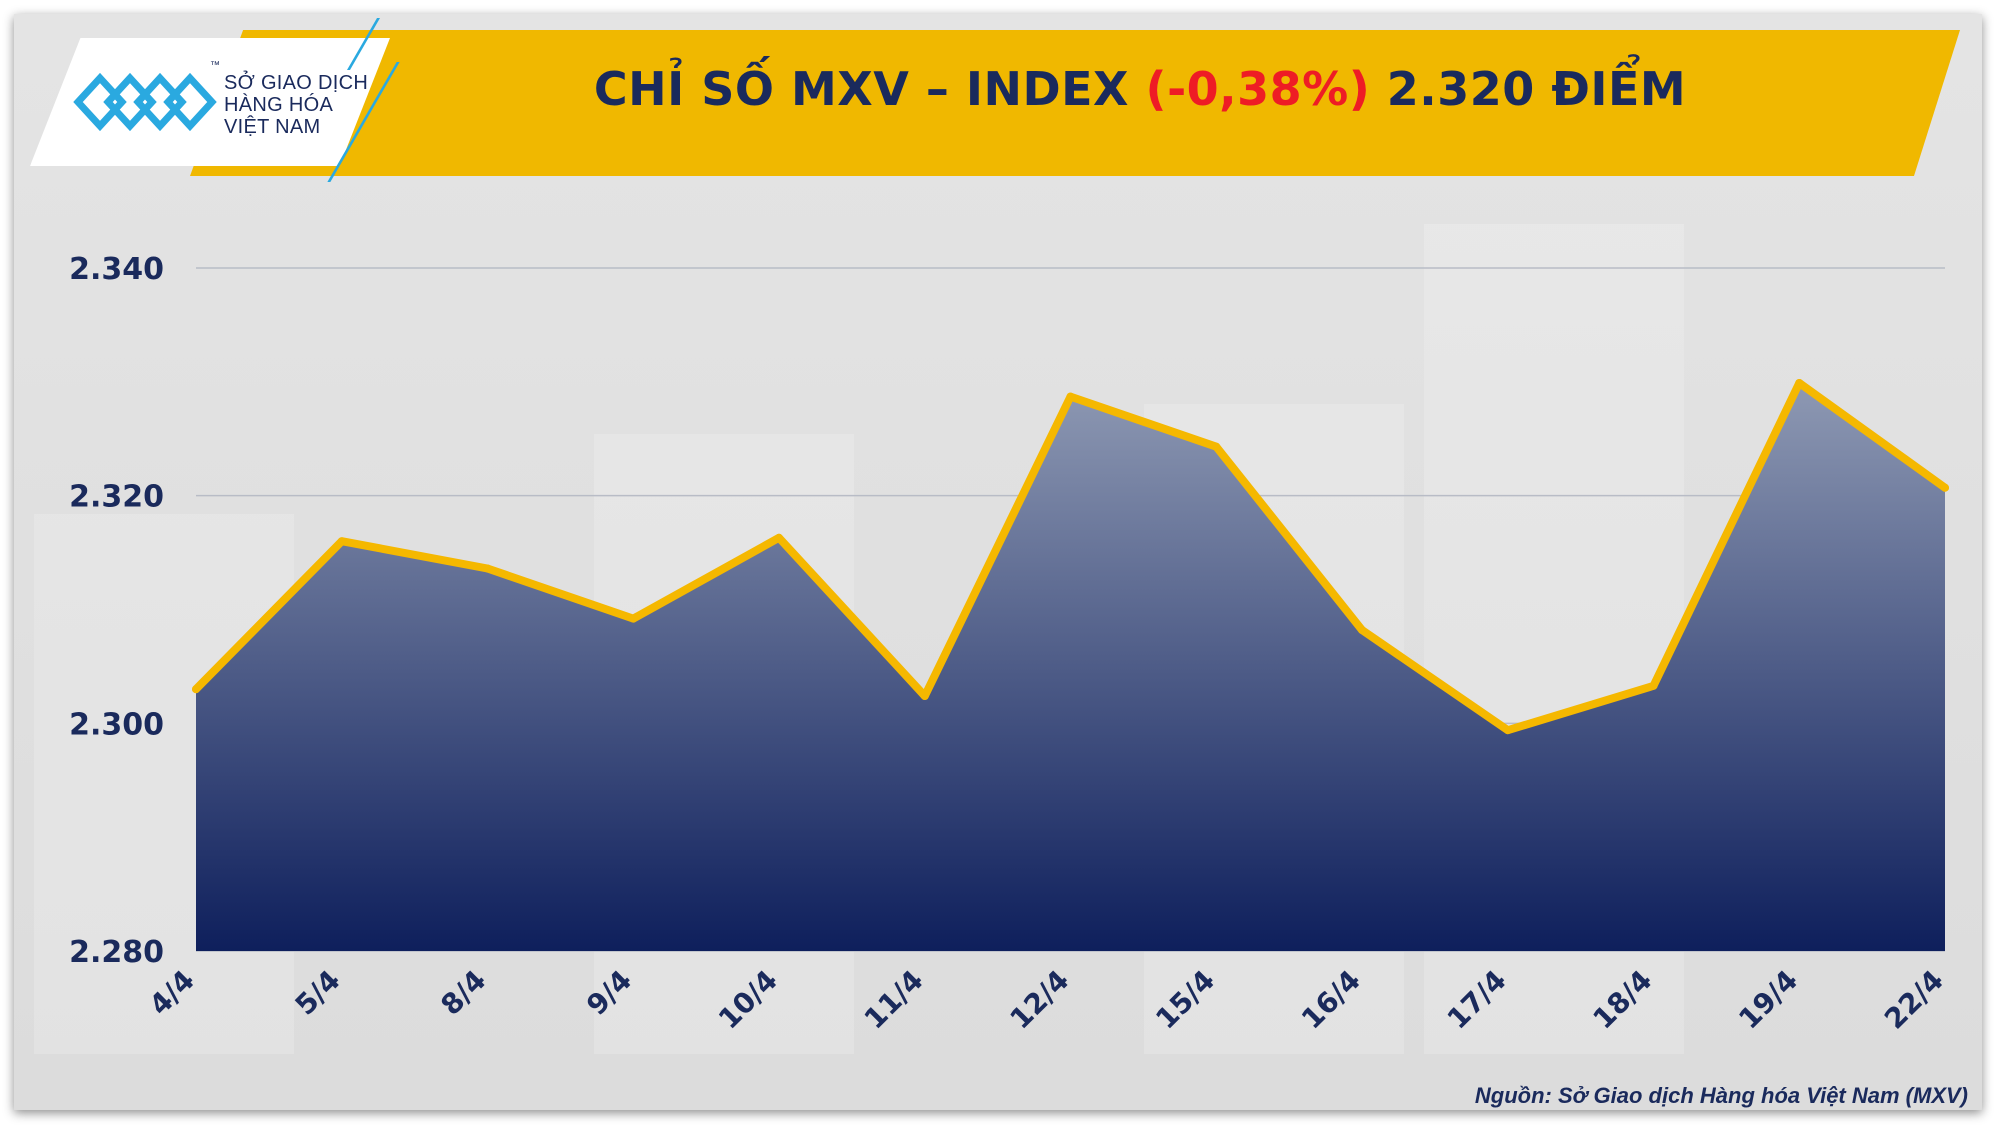 Image resolution: width=2000 pixels, height=1125 pixels. What do you see at coordinates (463, 993) in the screenshot?
I see `x-tick-label: 8/4` at bounding box center [463, 993].